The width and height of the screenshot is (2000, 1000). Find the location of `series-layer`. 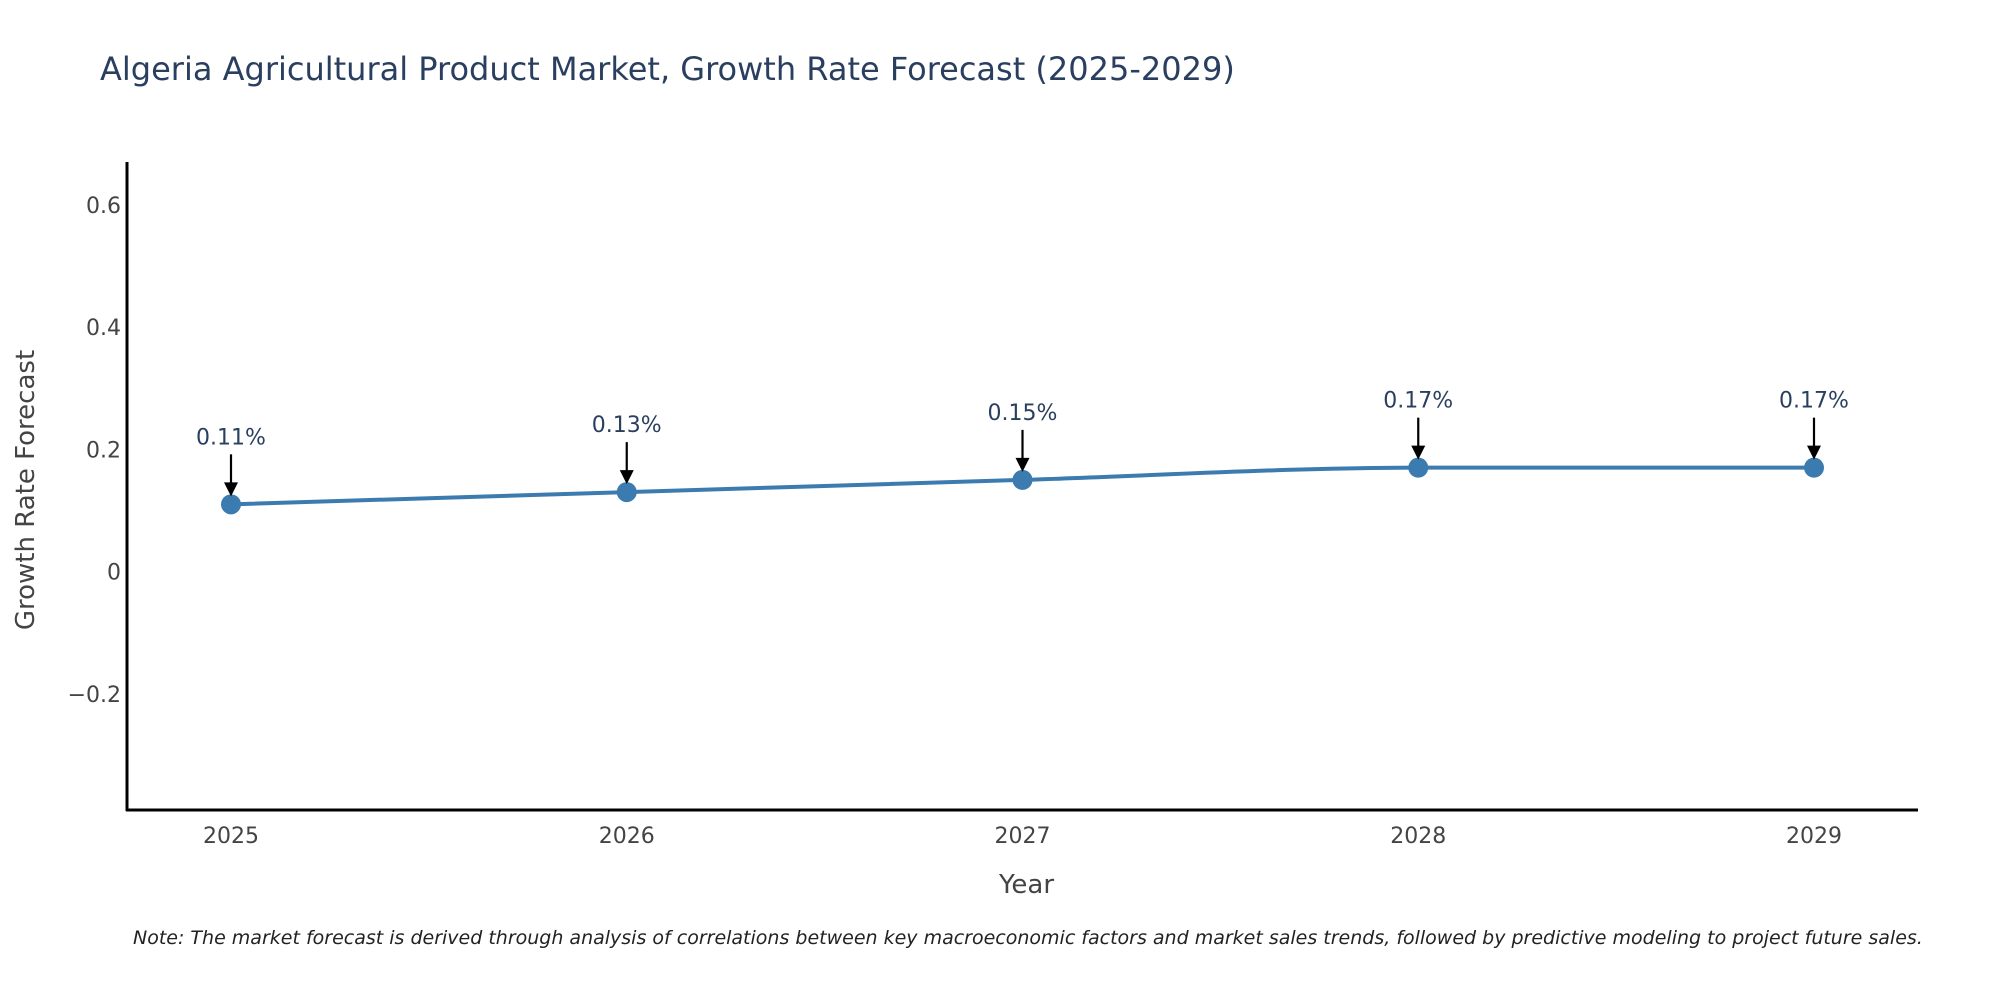

series-layer is located at coordinates (1022, 486).